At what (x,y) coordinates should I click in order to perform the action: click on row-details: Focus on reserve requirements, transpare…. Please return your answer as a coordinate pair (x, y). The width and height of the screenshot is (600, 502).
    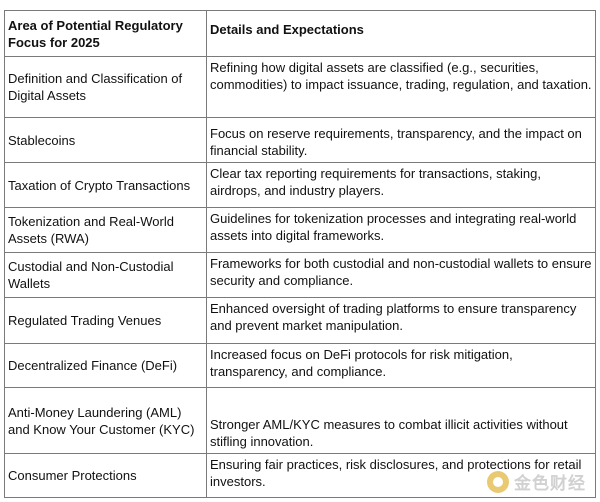
    Looking at the image, I should click on (401, 140).